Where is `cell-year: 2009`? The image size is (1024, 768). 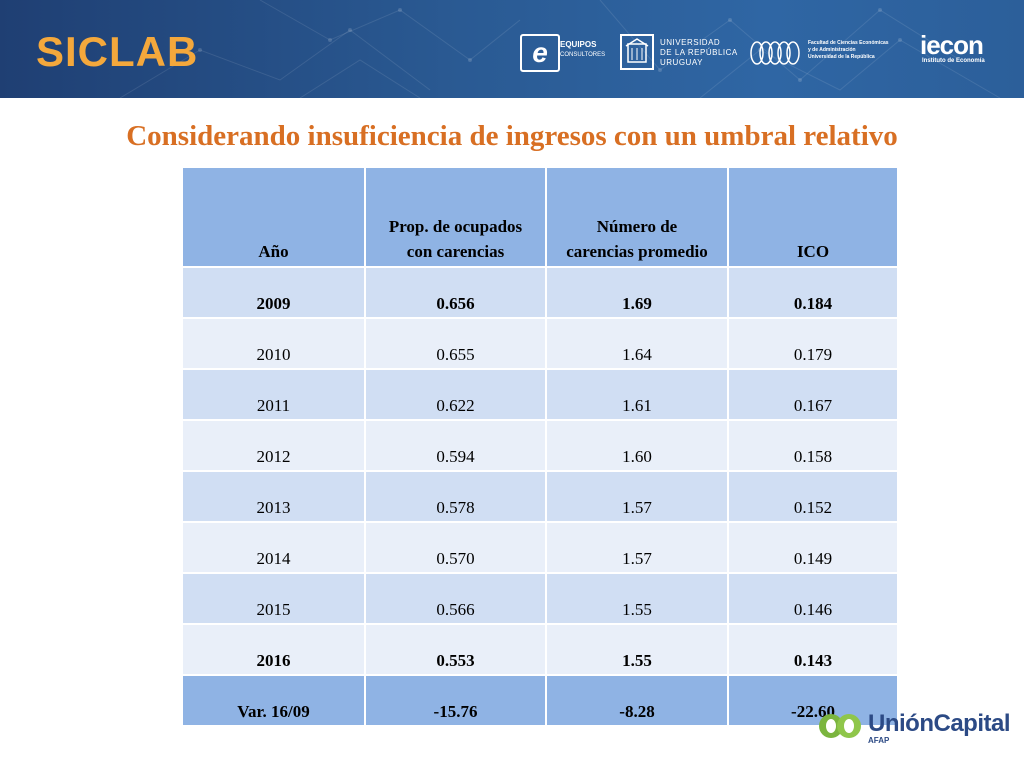
cell-year: 2009 is located at coordinates (273, 292).